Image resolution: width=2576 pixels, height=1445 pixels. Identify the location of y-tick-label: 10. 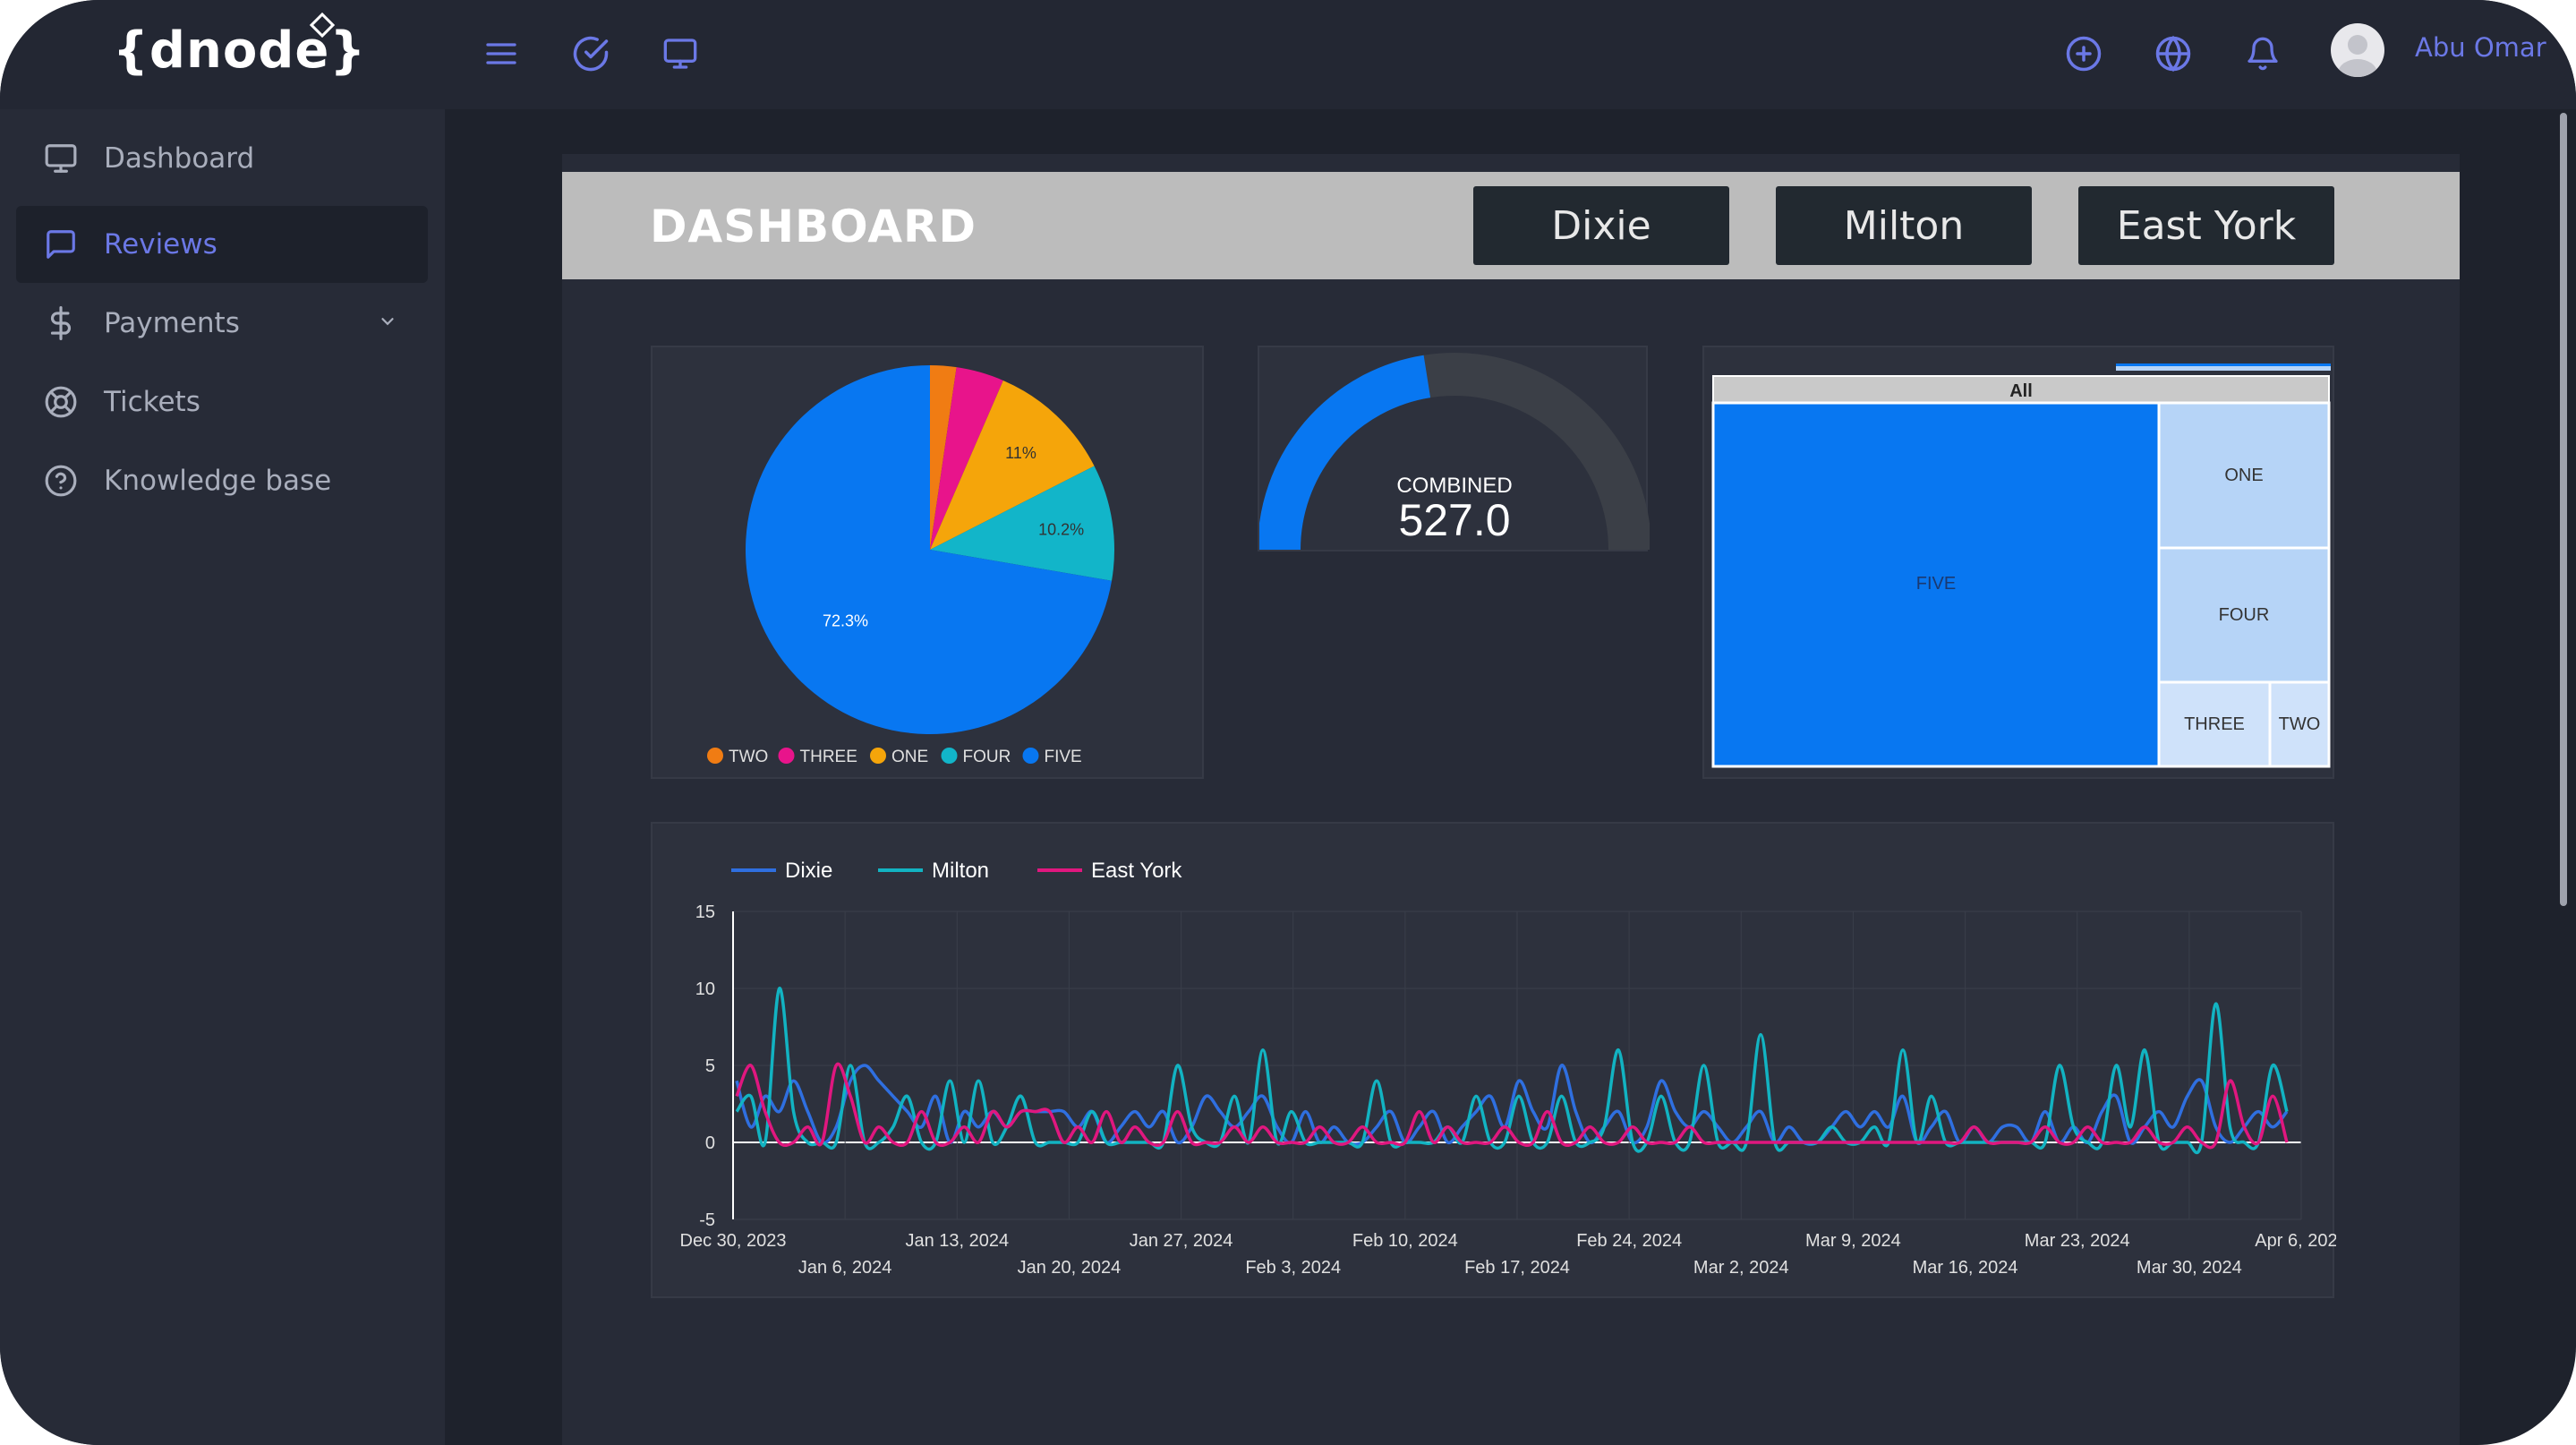
(705, 989).